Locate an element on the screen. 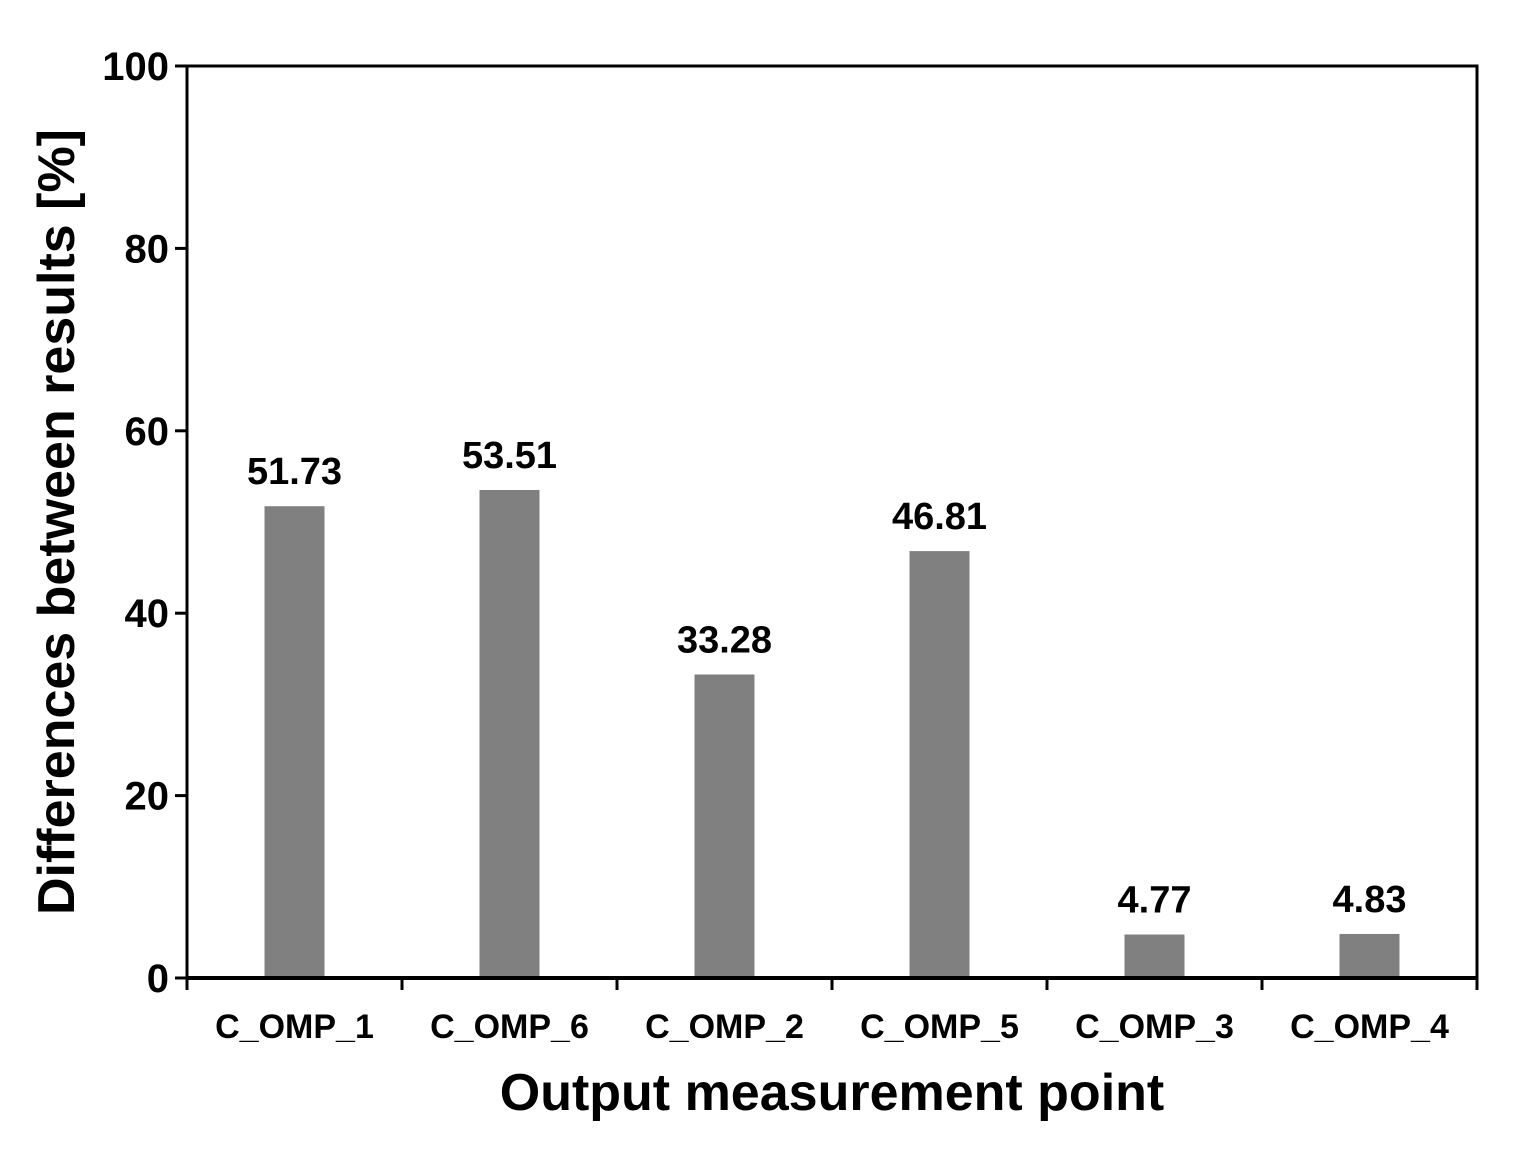 Image resolution: width=1513 pixels, height=1151 pixels. x-tick-label: C_OMP_2 is located at coordinates (724, 1027).